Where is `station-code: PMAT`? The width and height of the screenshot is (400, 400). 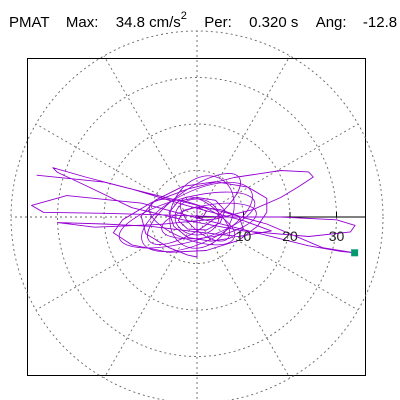
station-code: PMAT is located at coordinates (29, 22).